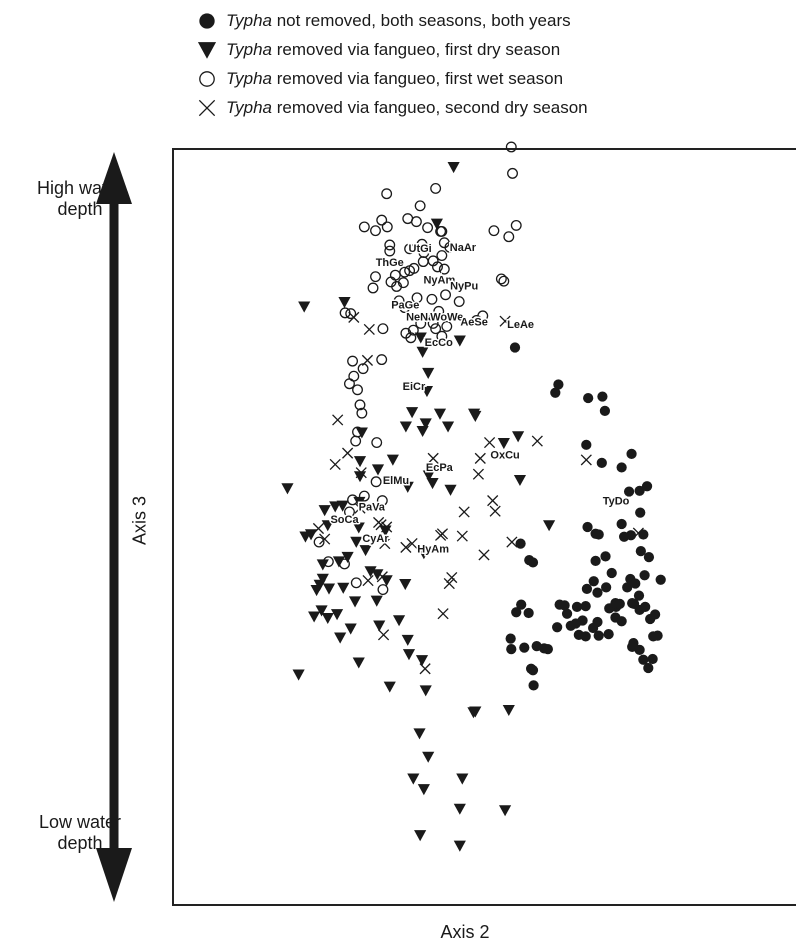  I want to click on species-label: NaAr, so click(463, 248).